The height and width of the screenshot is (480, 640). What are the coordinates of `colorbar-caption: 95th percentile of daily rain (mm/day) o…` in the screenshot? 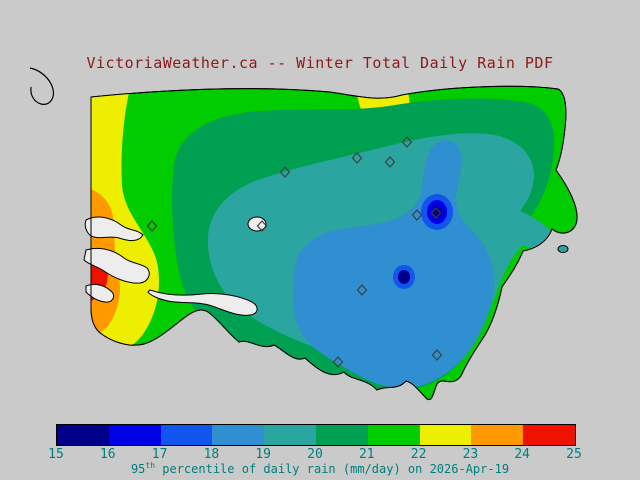 It's located at (320, 468).